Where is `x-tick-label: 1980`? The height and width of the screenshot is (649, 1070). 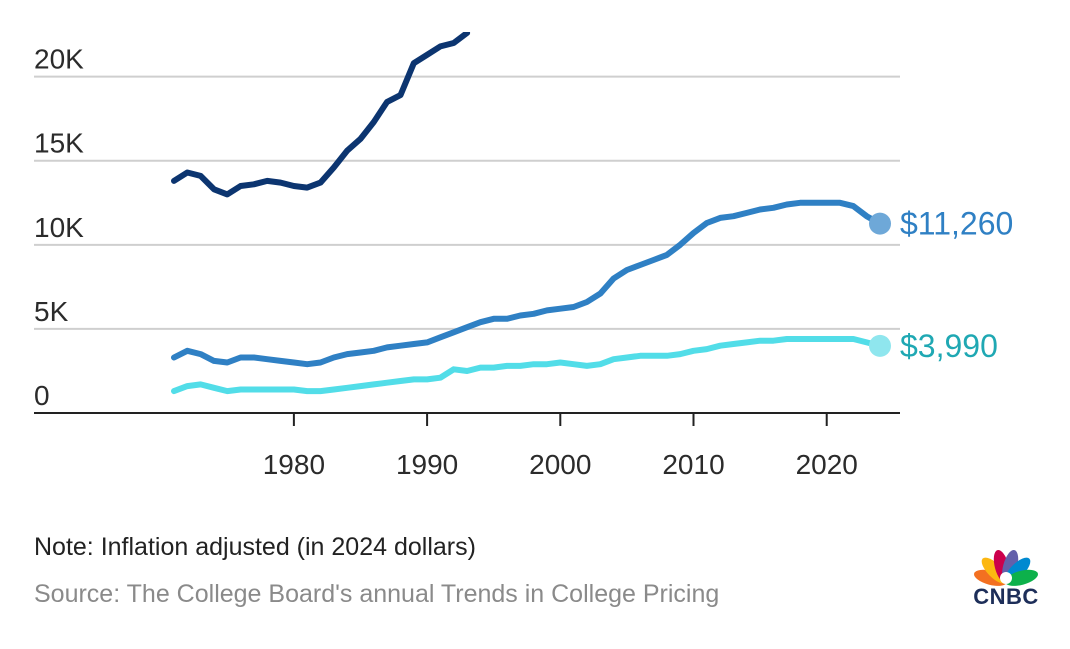 x-tick-label: 1980 is located at coordinates (294, 464).